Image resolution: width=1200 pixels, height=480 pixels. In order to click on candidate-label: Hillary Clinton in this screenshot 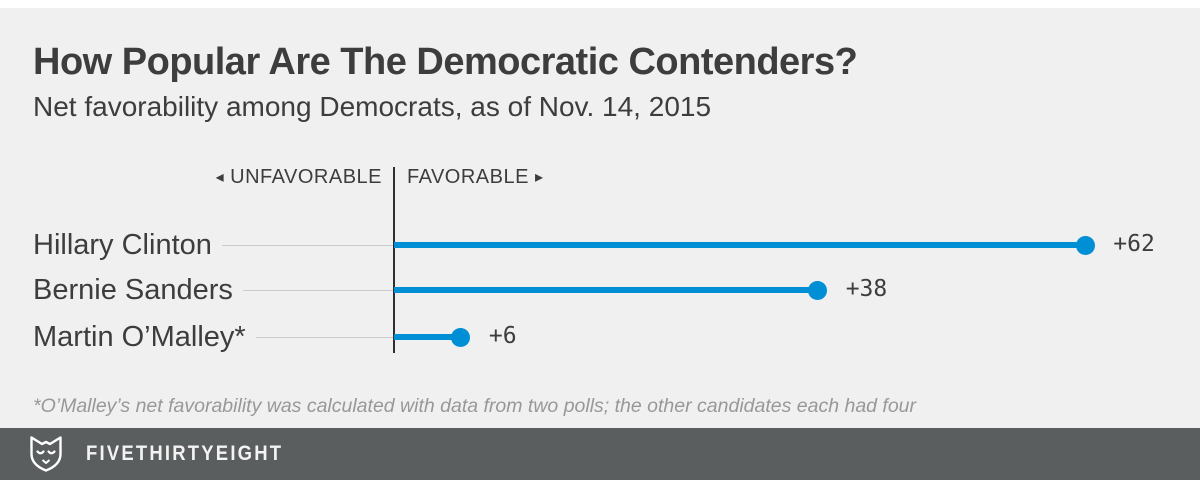, I will do `click(122, 244)`.